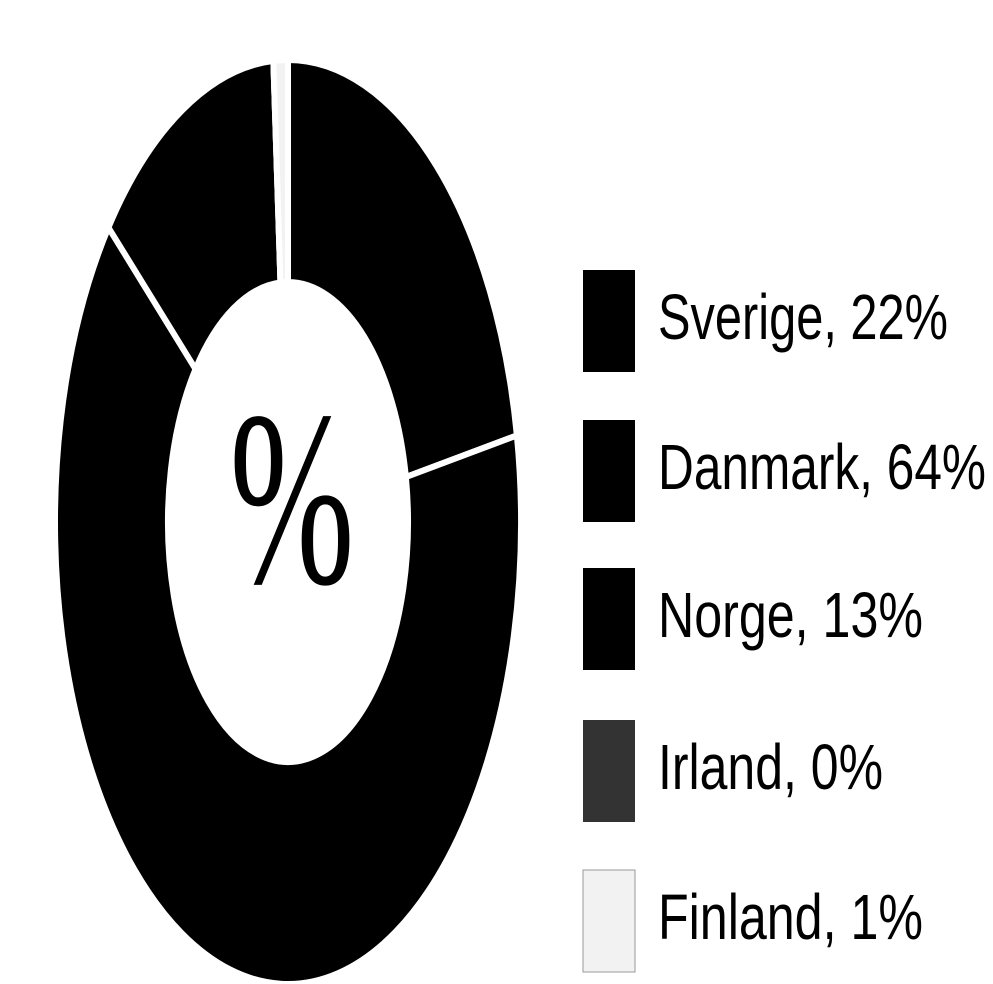  I want to click on legend-label: Sverige, 22%, so click(803, 317).